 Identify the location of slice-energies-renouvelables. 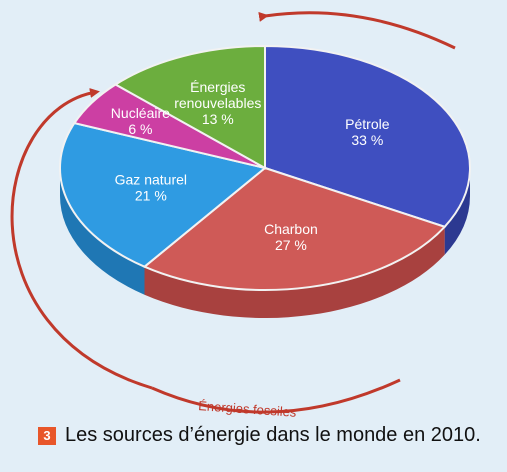
(189, 107).